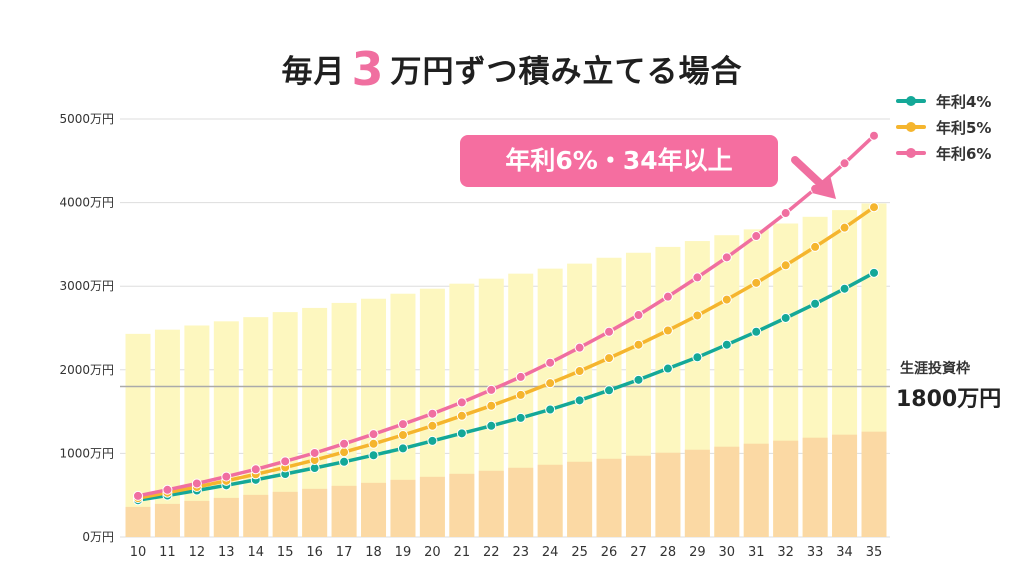 This screenshot has height=576, width=1024. I want to click on y-tick-label: 5000万円, so click(86, 119).